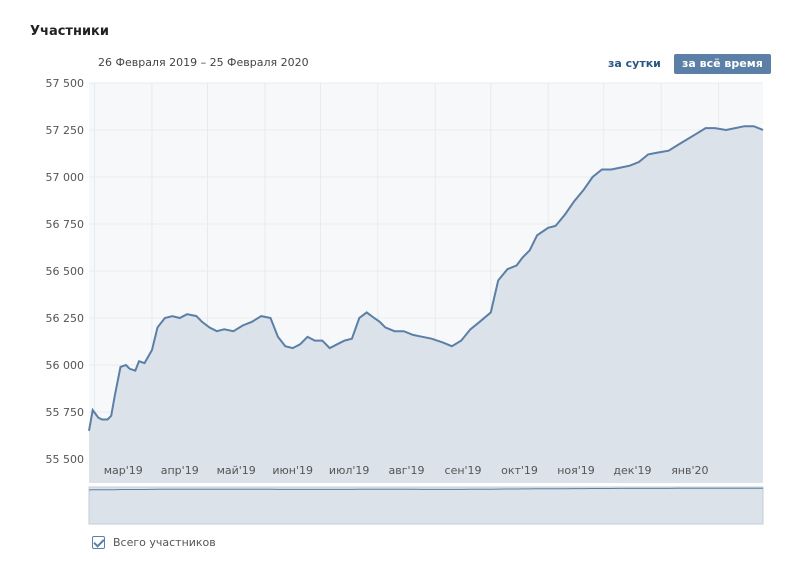 Image resolution: width=795 pixels, height=573 pixels. What do you see at coordinates (292, 470) in the screenshot?
I see `x-tick-label: июн'19` at bounding box center [292, 470].